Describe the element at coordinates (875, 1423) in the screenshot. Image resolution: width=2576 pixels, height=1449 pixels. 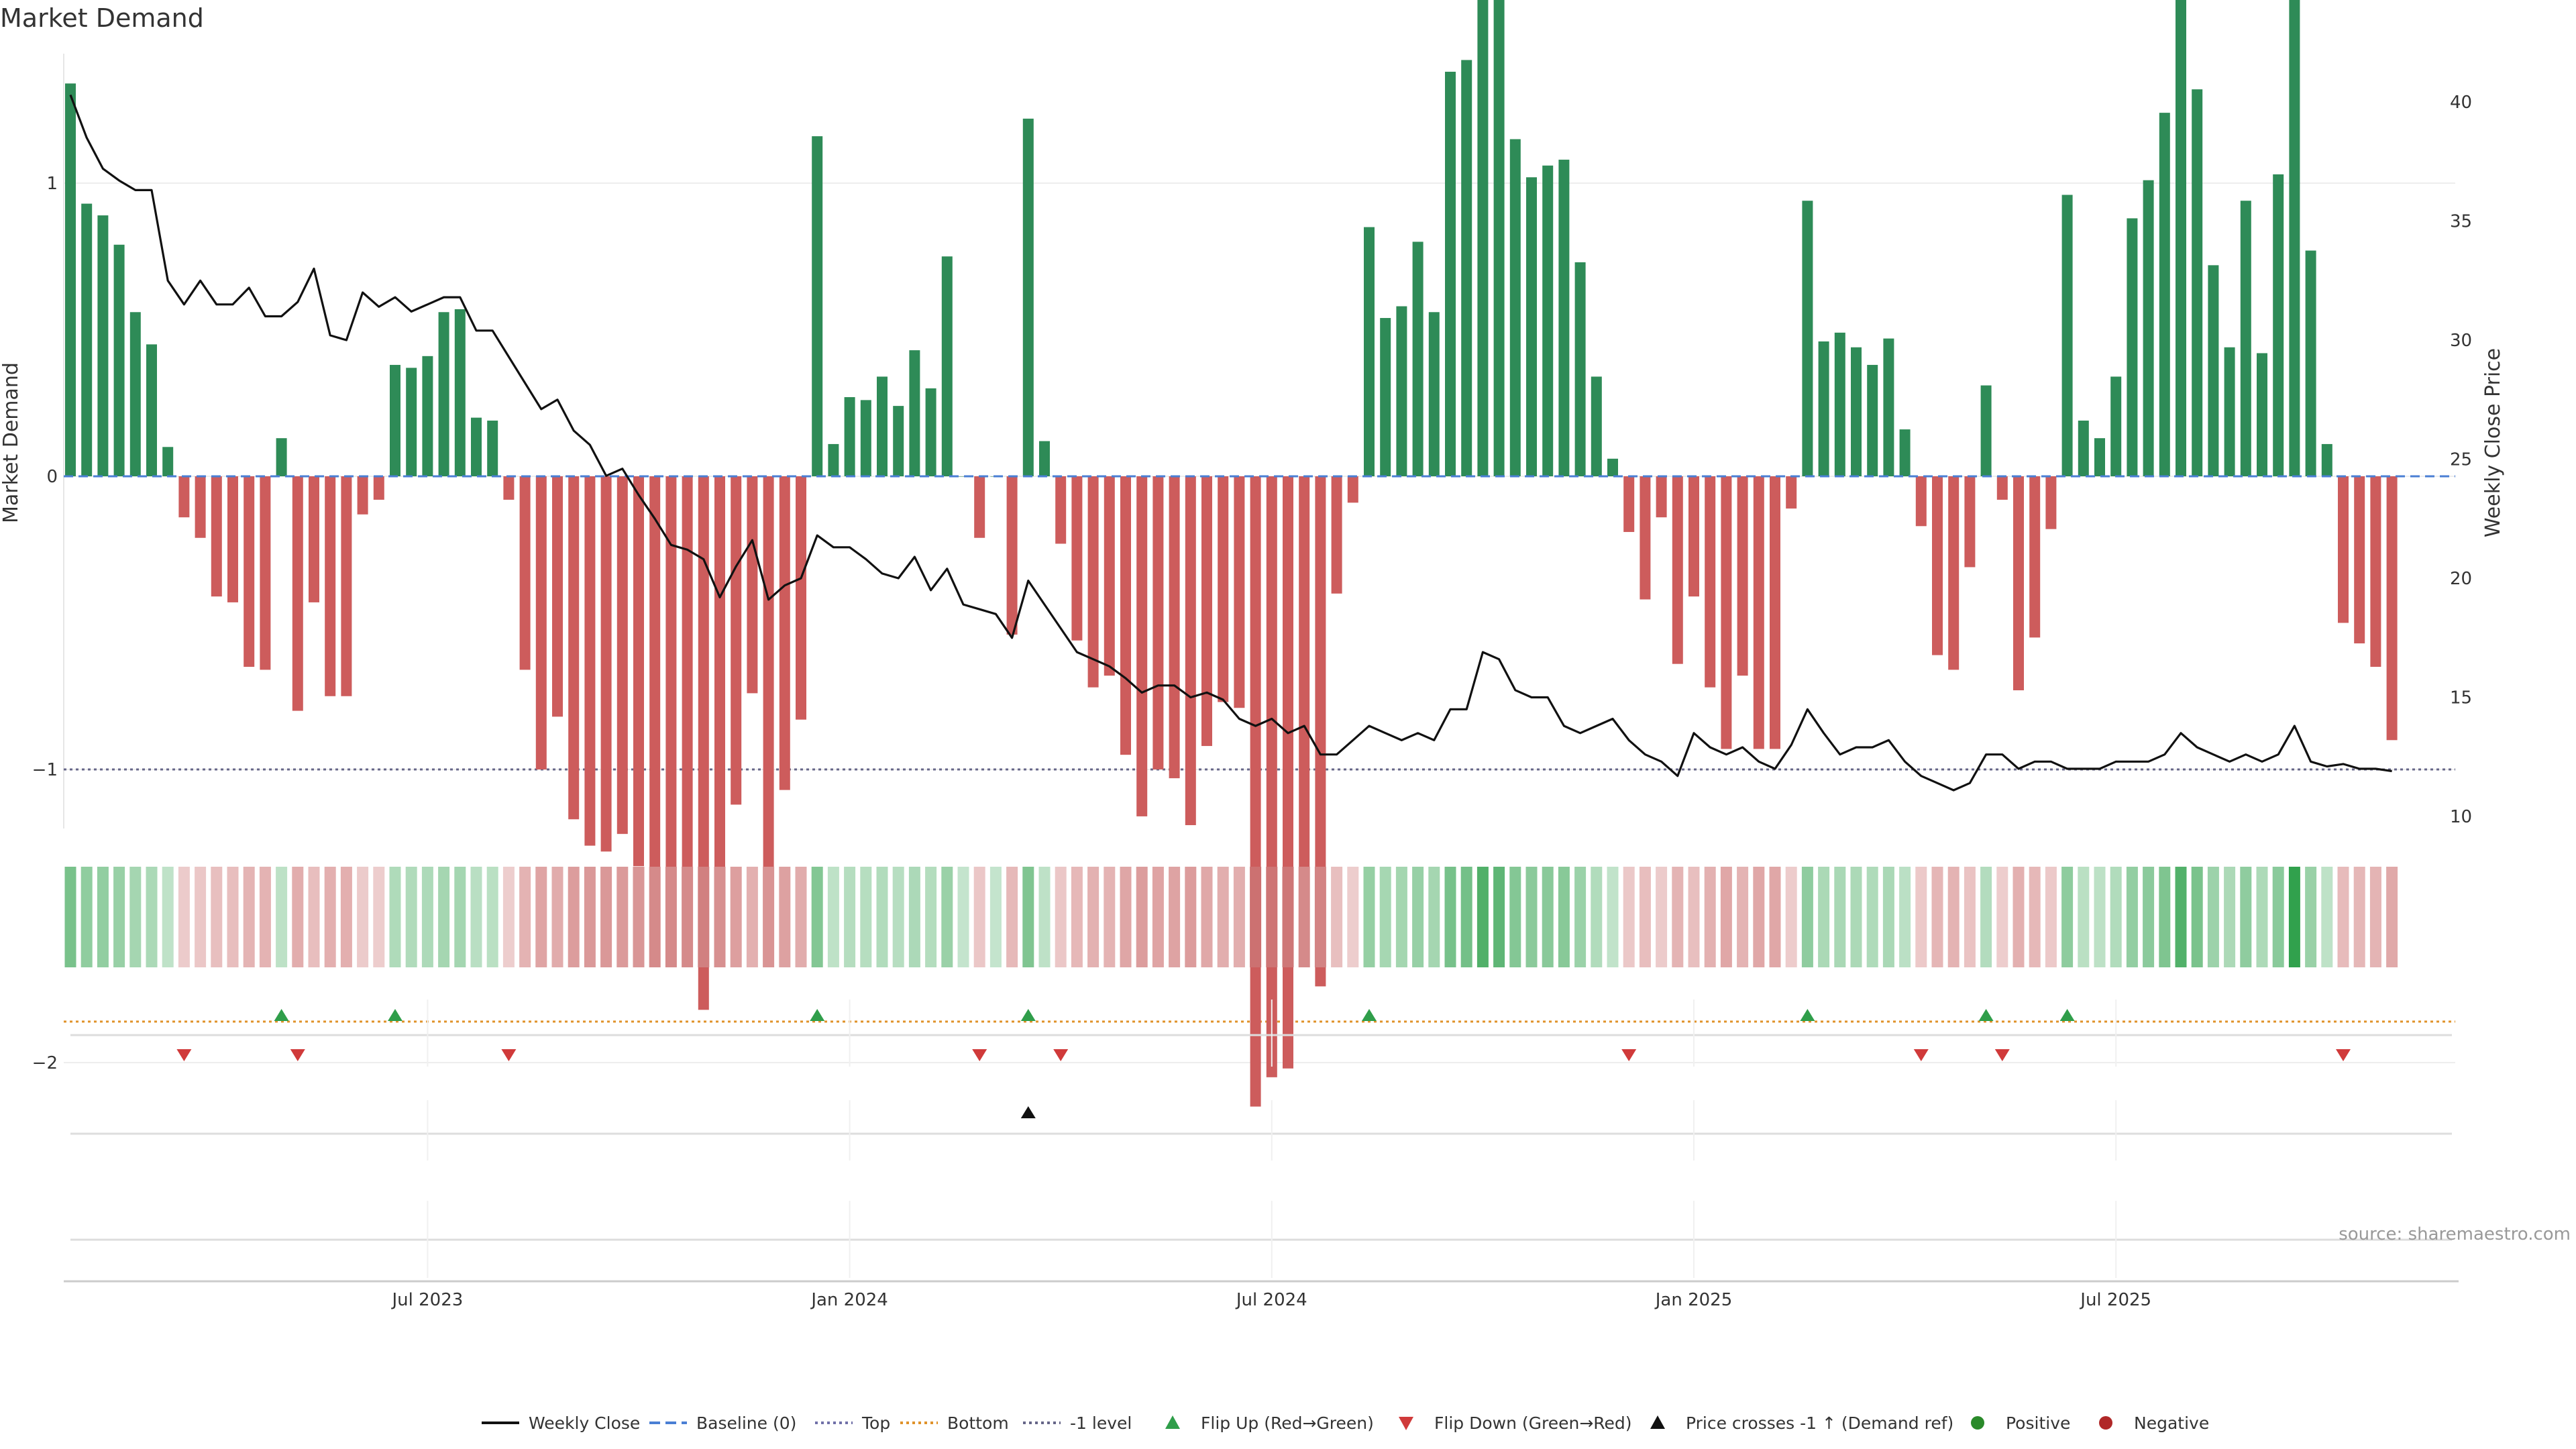
I see `legend-label: Top` at that location.